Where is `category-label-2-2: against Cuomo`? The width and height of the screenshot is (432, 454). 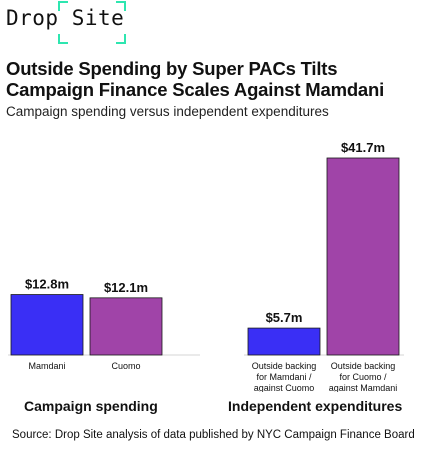 category-label-2-2: against Cuomo is located at coordinates (284, 387).